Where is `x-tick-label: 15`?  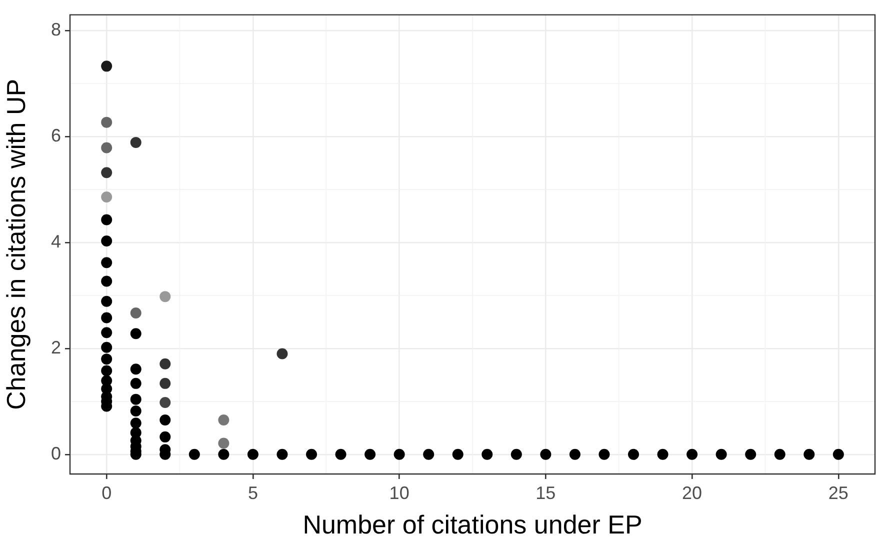 x-tick-label: 15 is located at coordinates (546, 492).